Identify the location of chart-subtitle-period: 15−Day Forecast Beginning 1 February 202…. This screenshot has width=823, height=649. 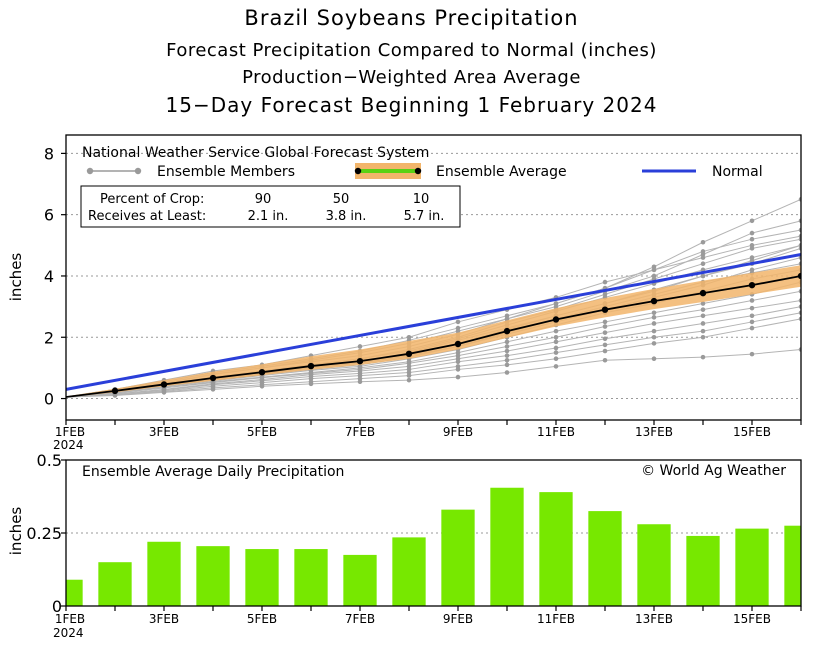
(411, 105).